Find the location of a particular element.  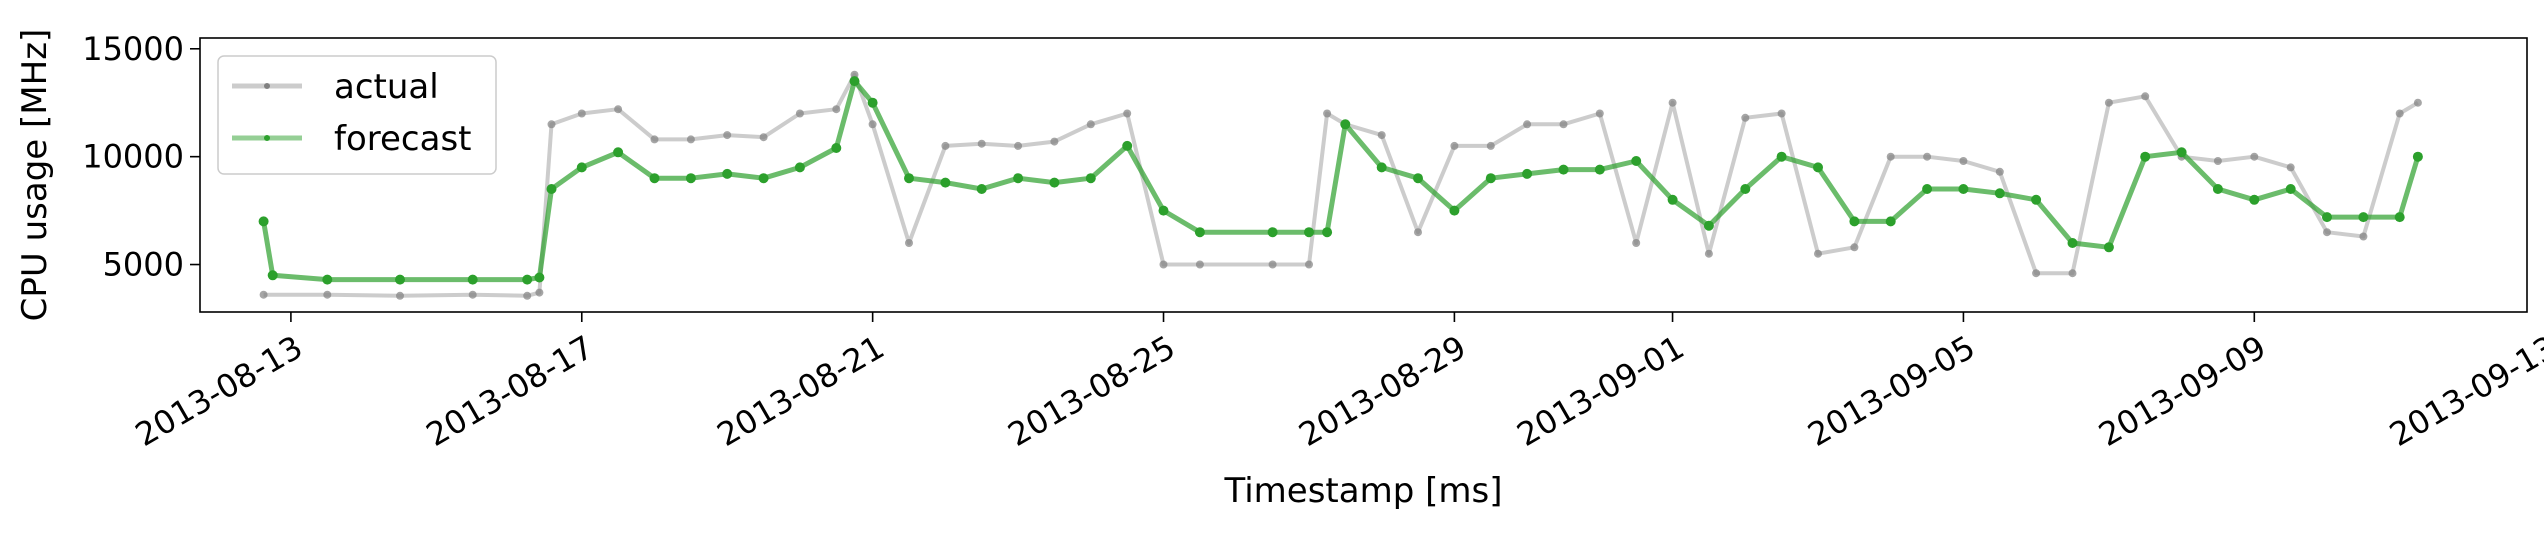

x-tick-label: 2013-08-17 is located at coordinates (510, 391).